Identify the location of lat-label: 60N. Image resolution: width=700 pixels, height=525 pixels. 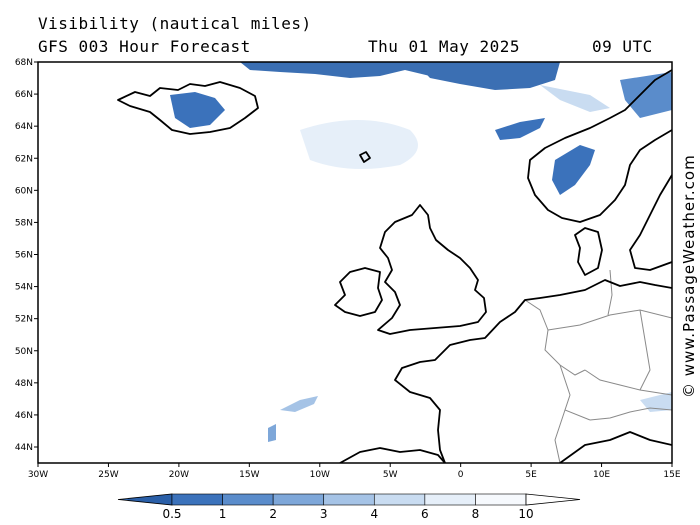
(24, 191).